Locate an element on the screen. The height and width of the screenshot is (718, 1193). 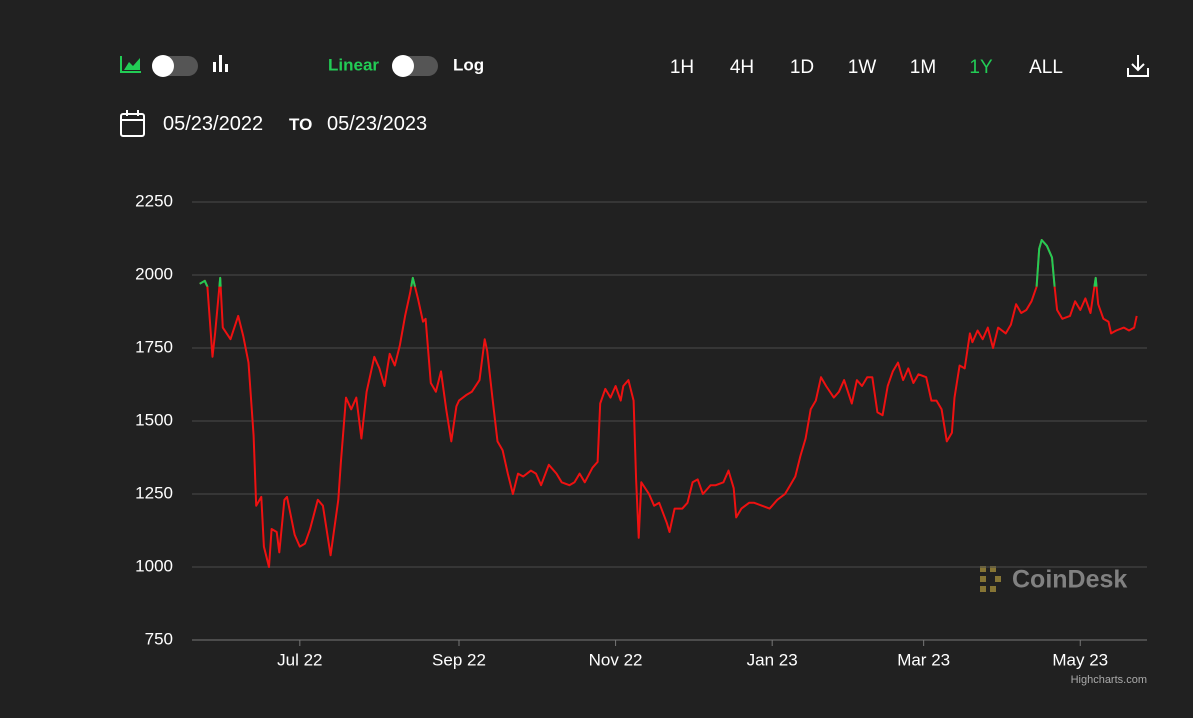
x-tick-label: Jan 23 is located at coordinates (772, 659).